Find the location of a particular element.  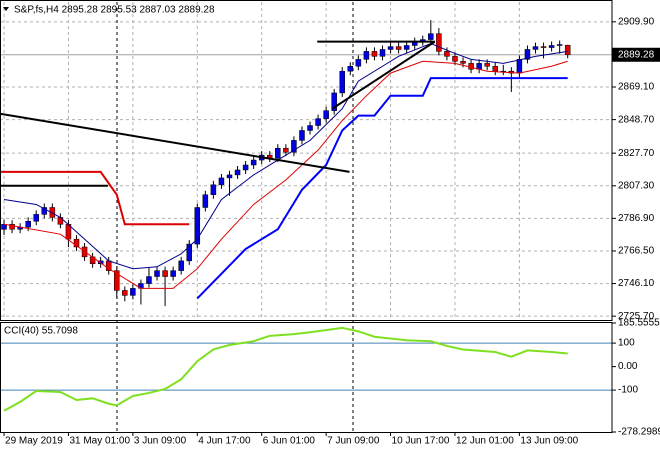

x-tick-label: 3 Jun 09:00 is located at coordinates (160, 441).